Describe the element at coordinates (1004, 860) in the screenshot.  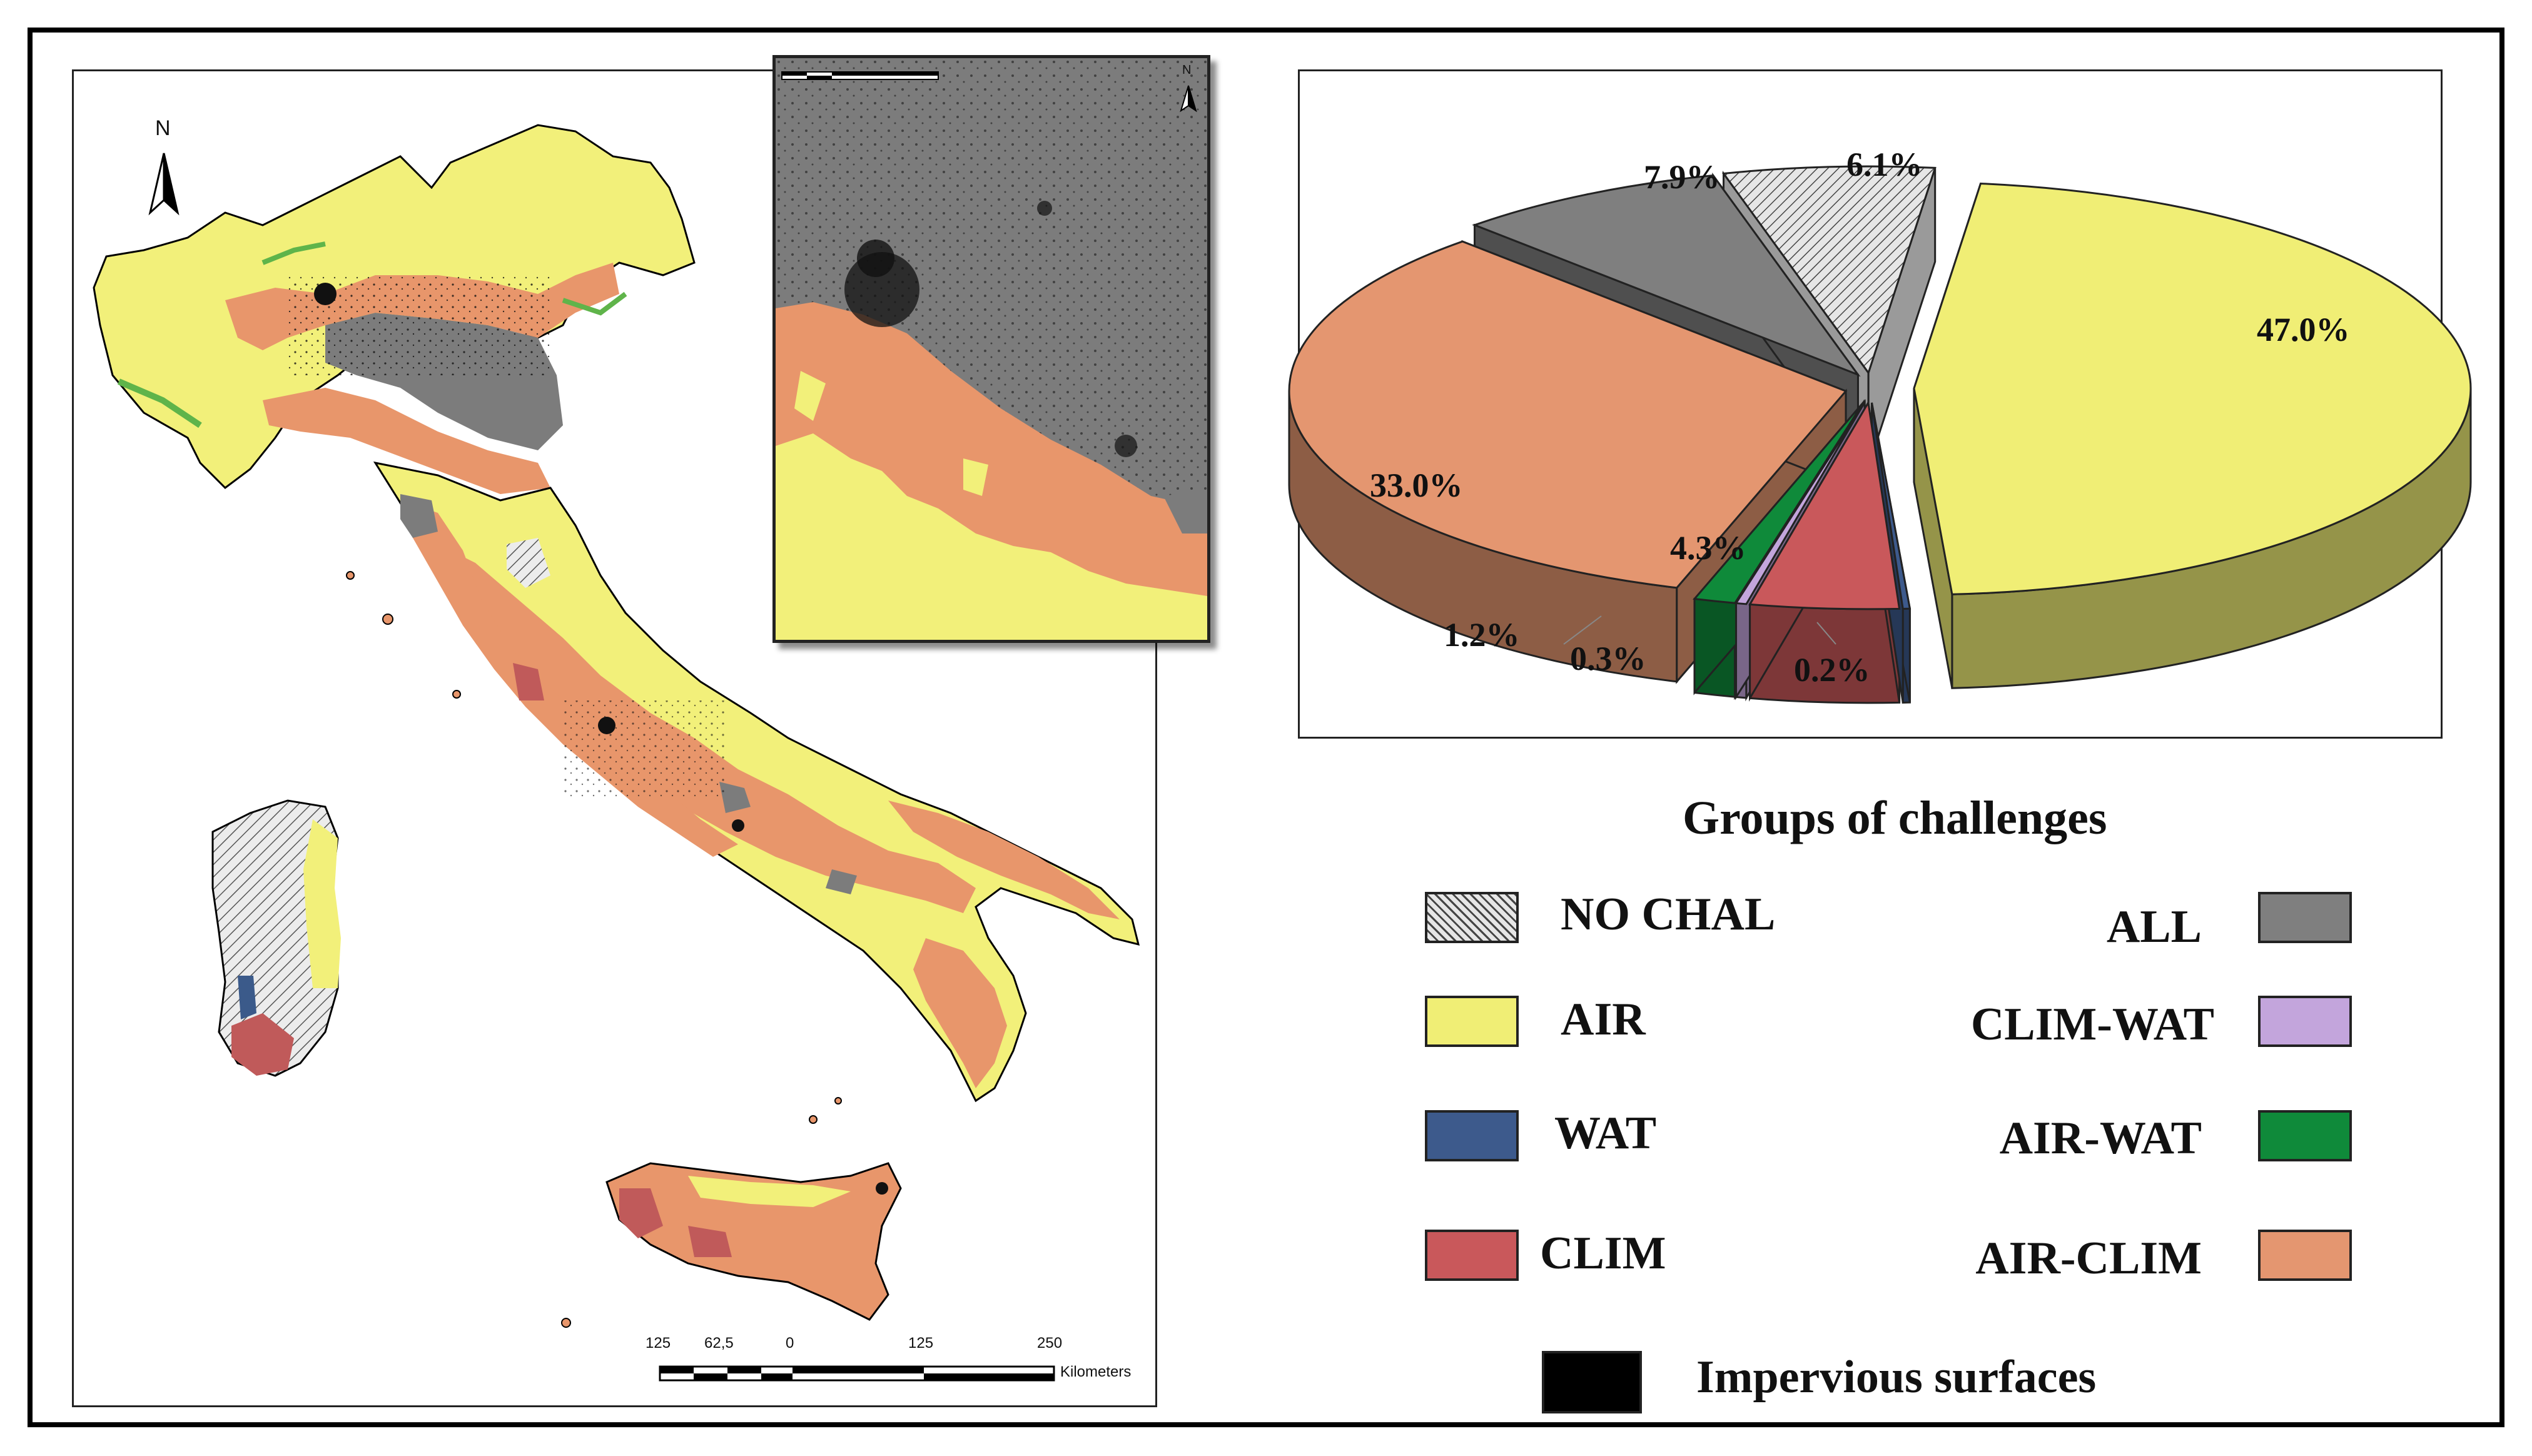
I see `region-puglia-airclim` at that location.